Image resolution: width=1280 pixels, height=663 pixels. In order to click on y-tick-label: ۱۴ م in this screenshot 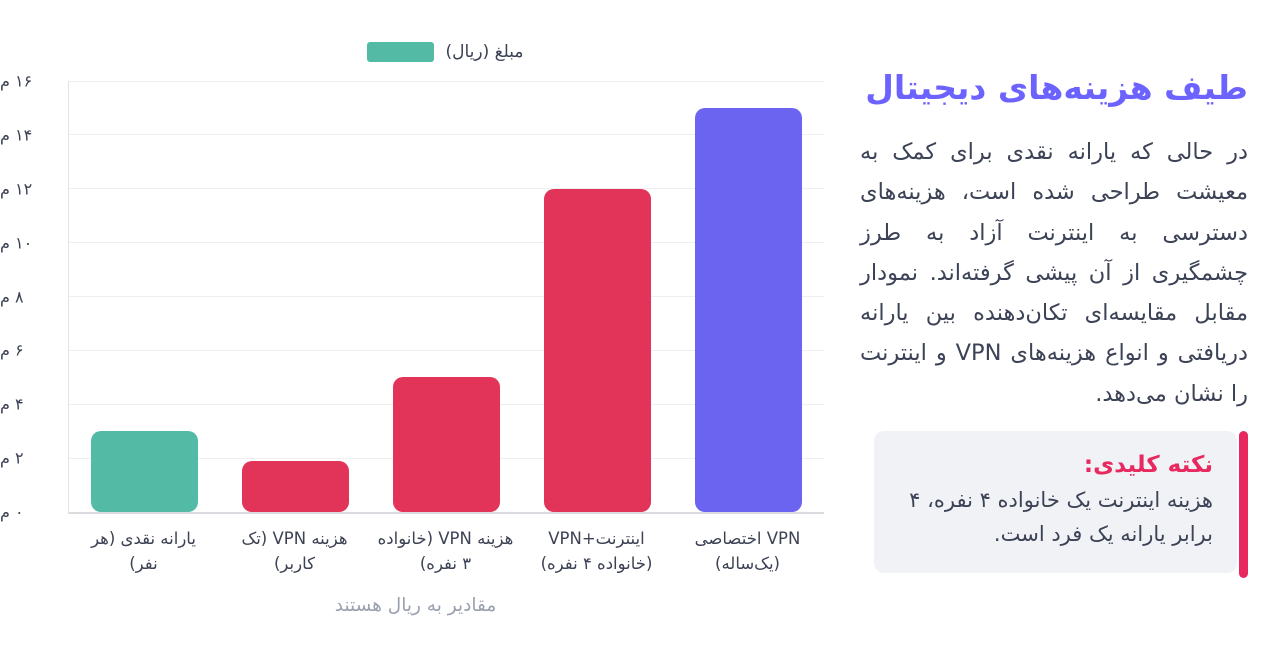, I will do `click(16, 135)`.